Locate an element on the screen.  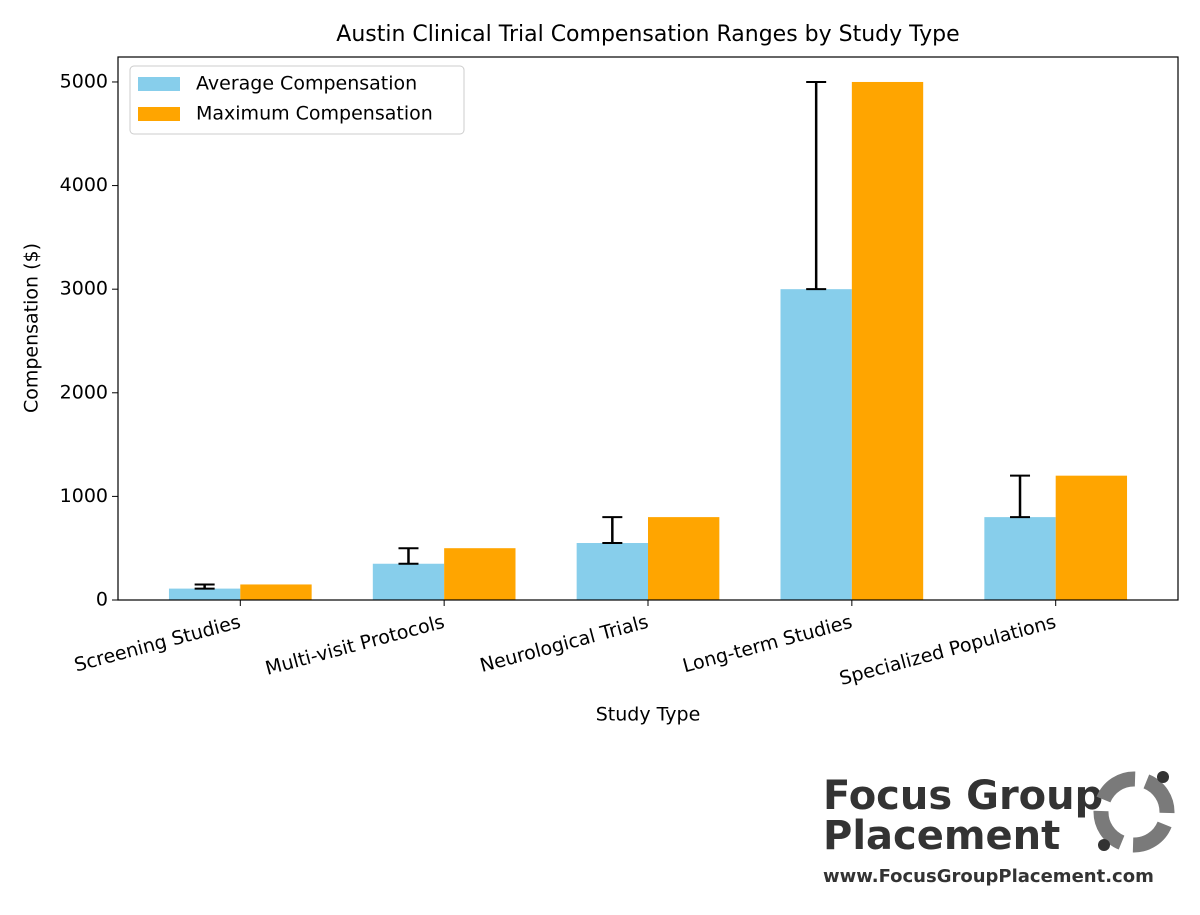
logo-url: www.FocusGroupPlacement.com is located at coordinates (988, 876).